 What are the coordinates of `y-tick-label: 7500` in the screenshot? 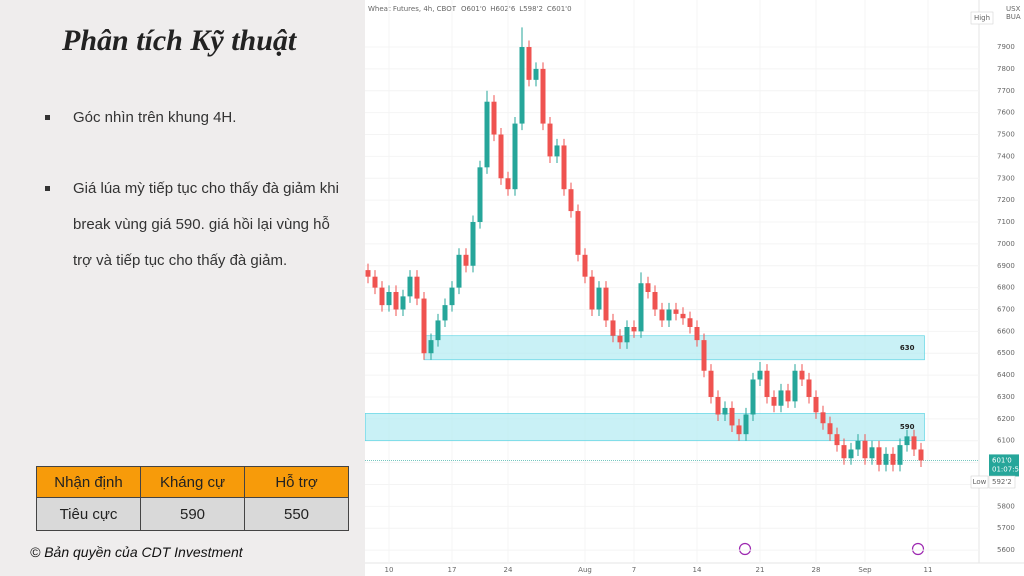 It's located at (1006, 135).